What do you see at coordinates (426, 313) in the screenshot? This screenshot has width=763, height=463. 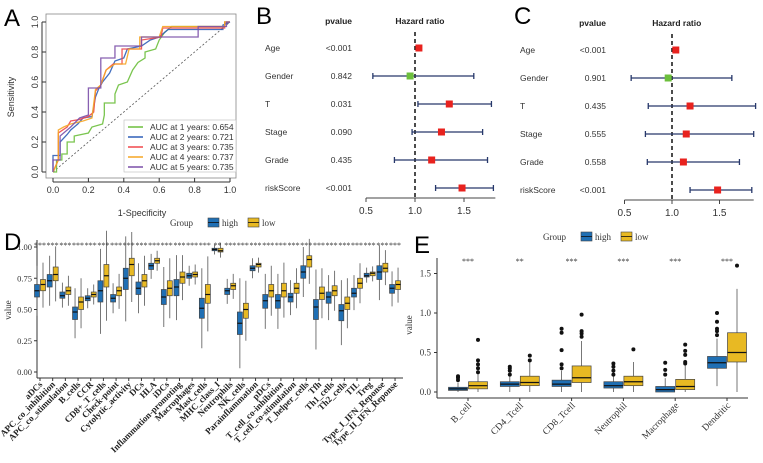 I see `y-tick-label: 1.0` at bounding box center [426, 313].